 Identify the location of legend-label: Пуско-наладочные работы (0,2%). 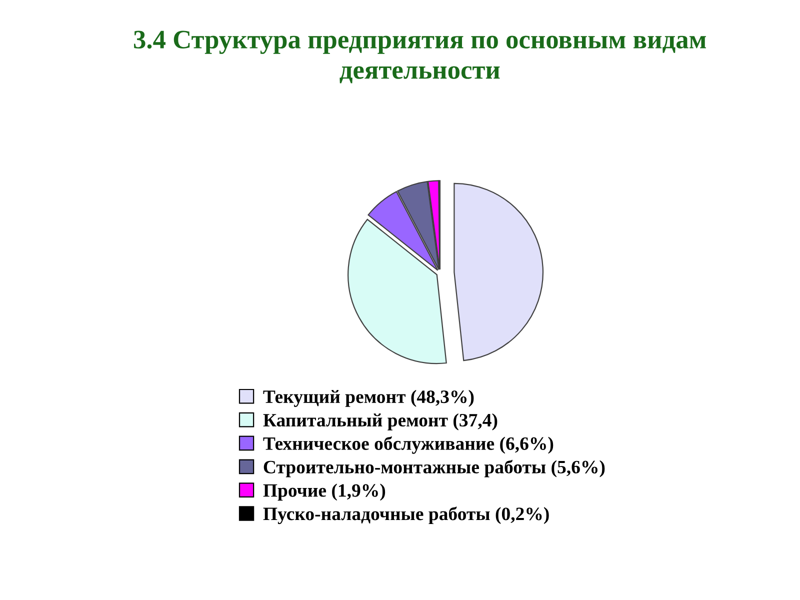
(406, 515).